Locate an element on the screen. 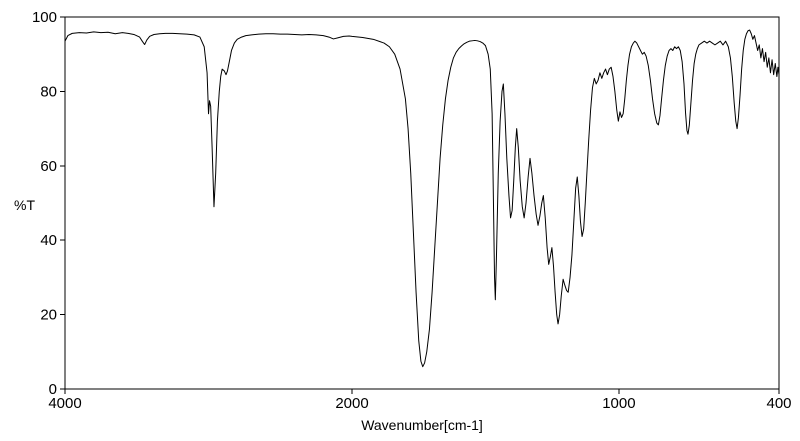  x-tick-label: 1000 is located at coordinates (618, 403).